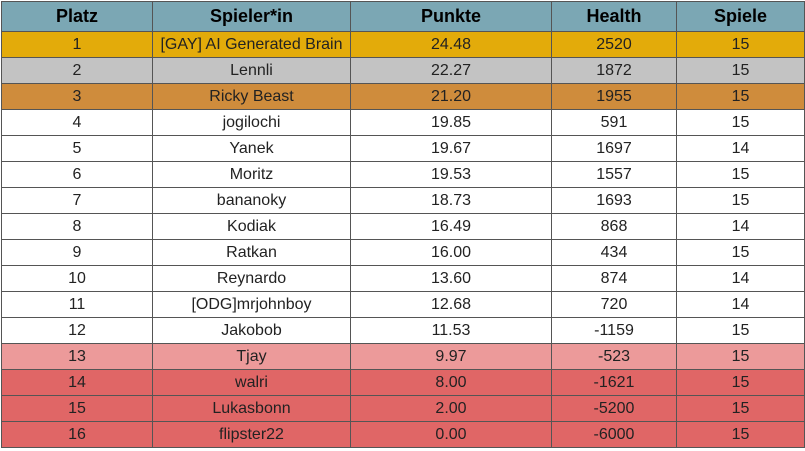  I want to click on cell-health: 720, so click(614, 304).